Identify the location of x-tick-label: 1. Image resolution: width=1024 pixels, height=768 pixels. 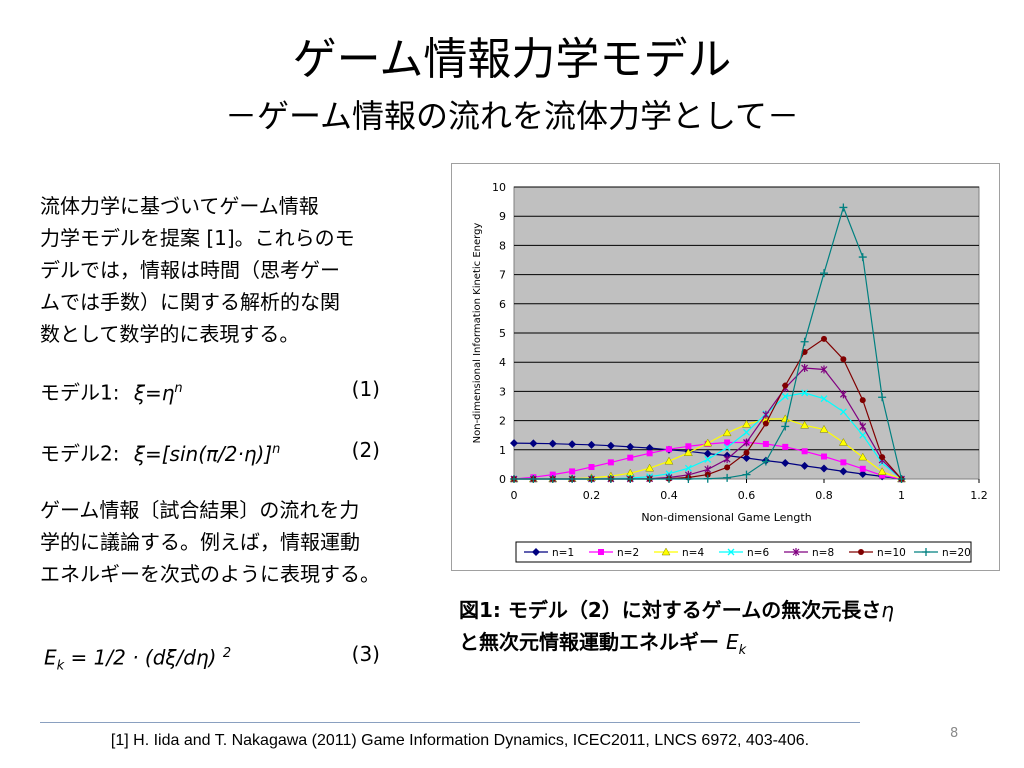
(901, 495).